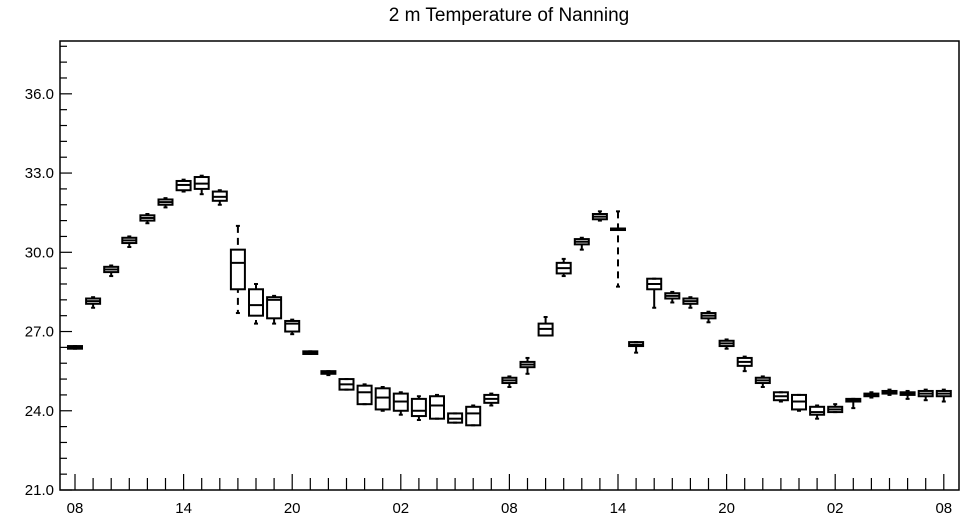 The width and height of the screenshot is (964, 520). What do you see at coordinates (39, 490) in the screenshot?
I see `y-tick-label: 21.0` at bounding box center [39, 490].